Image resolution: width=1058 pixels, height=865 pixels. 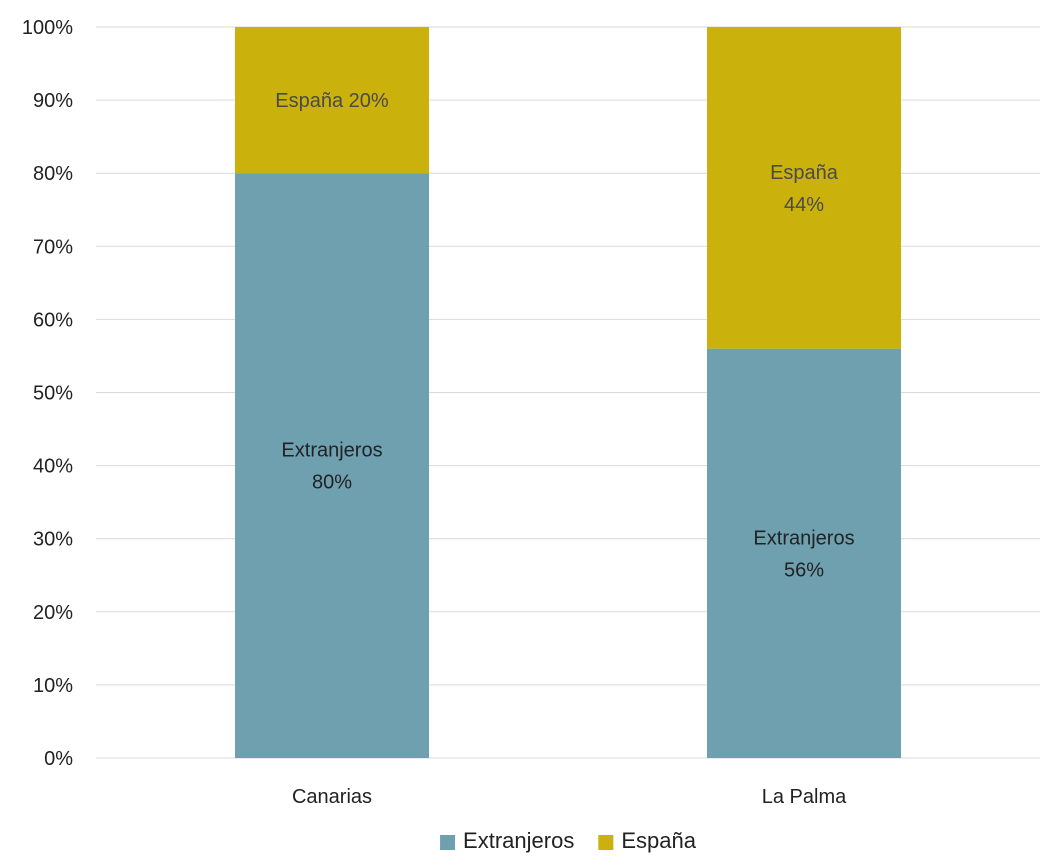 I want to click on y-axis: 0% 10% 20% 30% 40% 50% 60% 70% 80% 90% 100%, so click(x=47, y=393).